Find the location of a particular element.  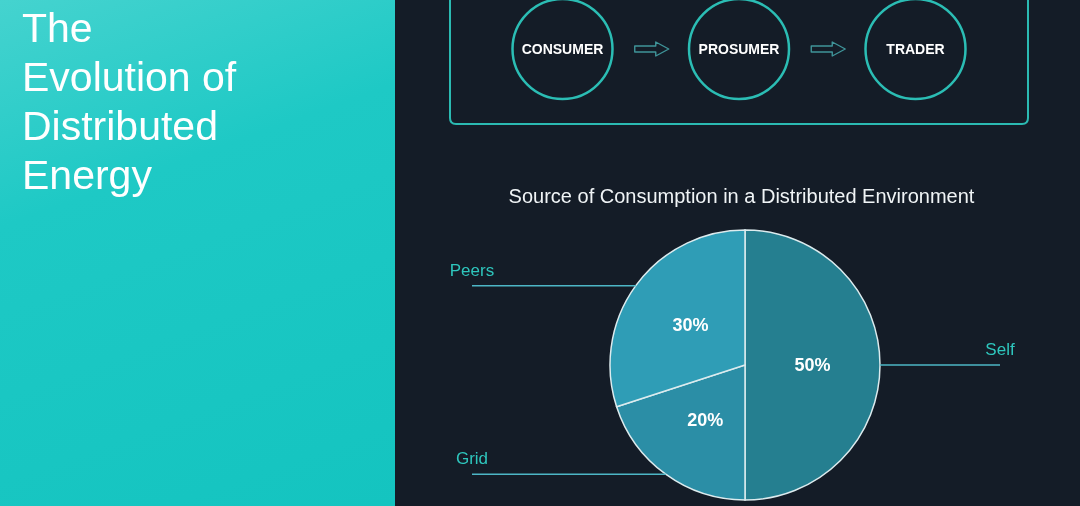

category-label: CONSUMER is located at coordinates (562, 49).